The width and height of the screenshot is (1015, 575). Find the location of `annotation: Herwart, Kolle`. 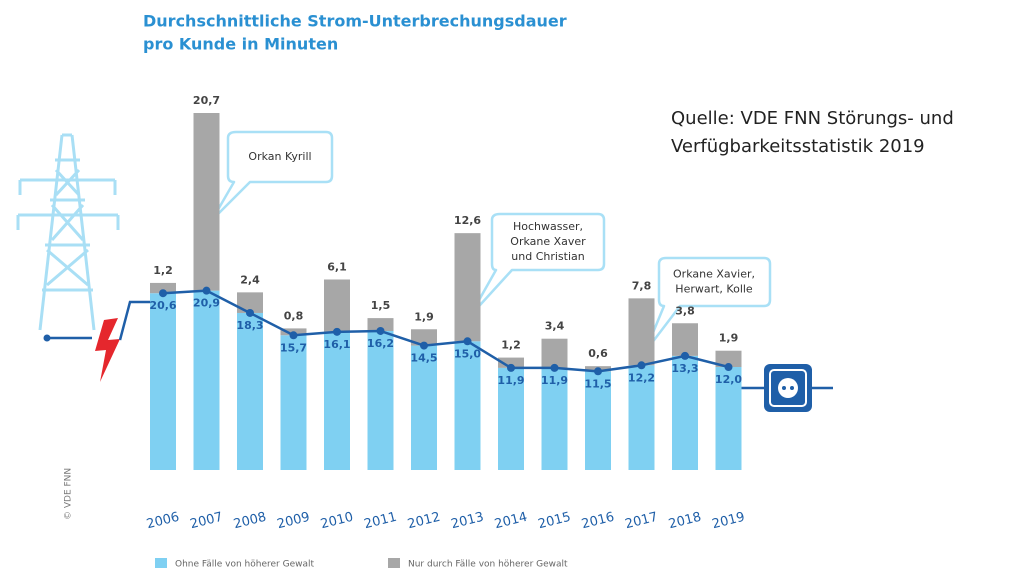

annotation: Herwart, Kolle is located at coordinates (714, 289).